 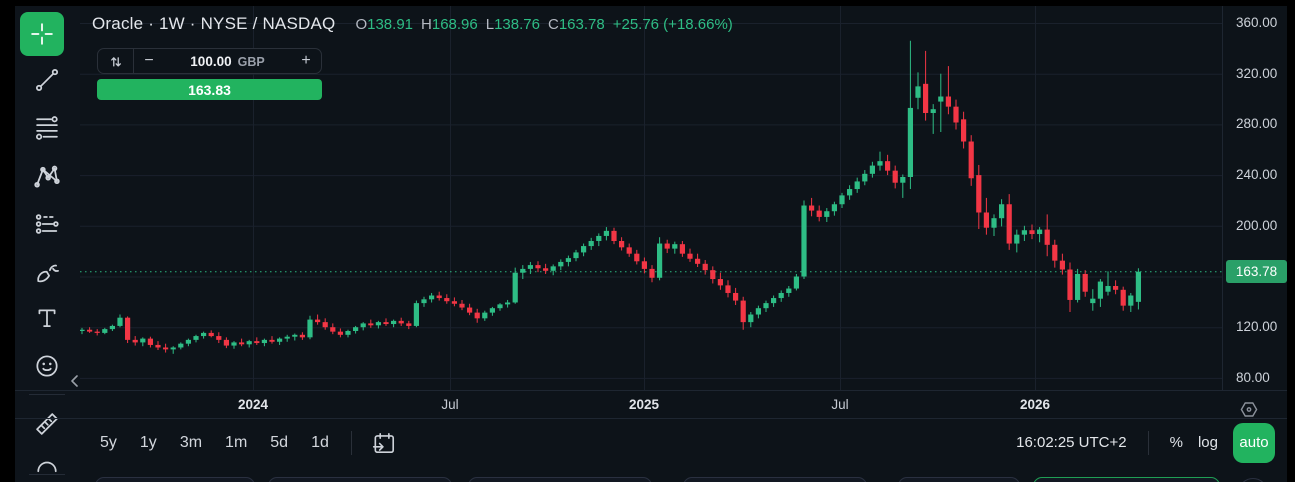 I want to click on clock: 16:02:25 UTC+2, so click(x=1071, y=442).